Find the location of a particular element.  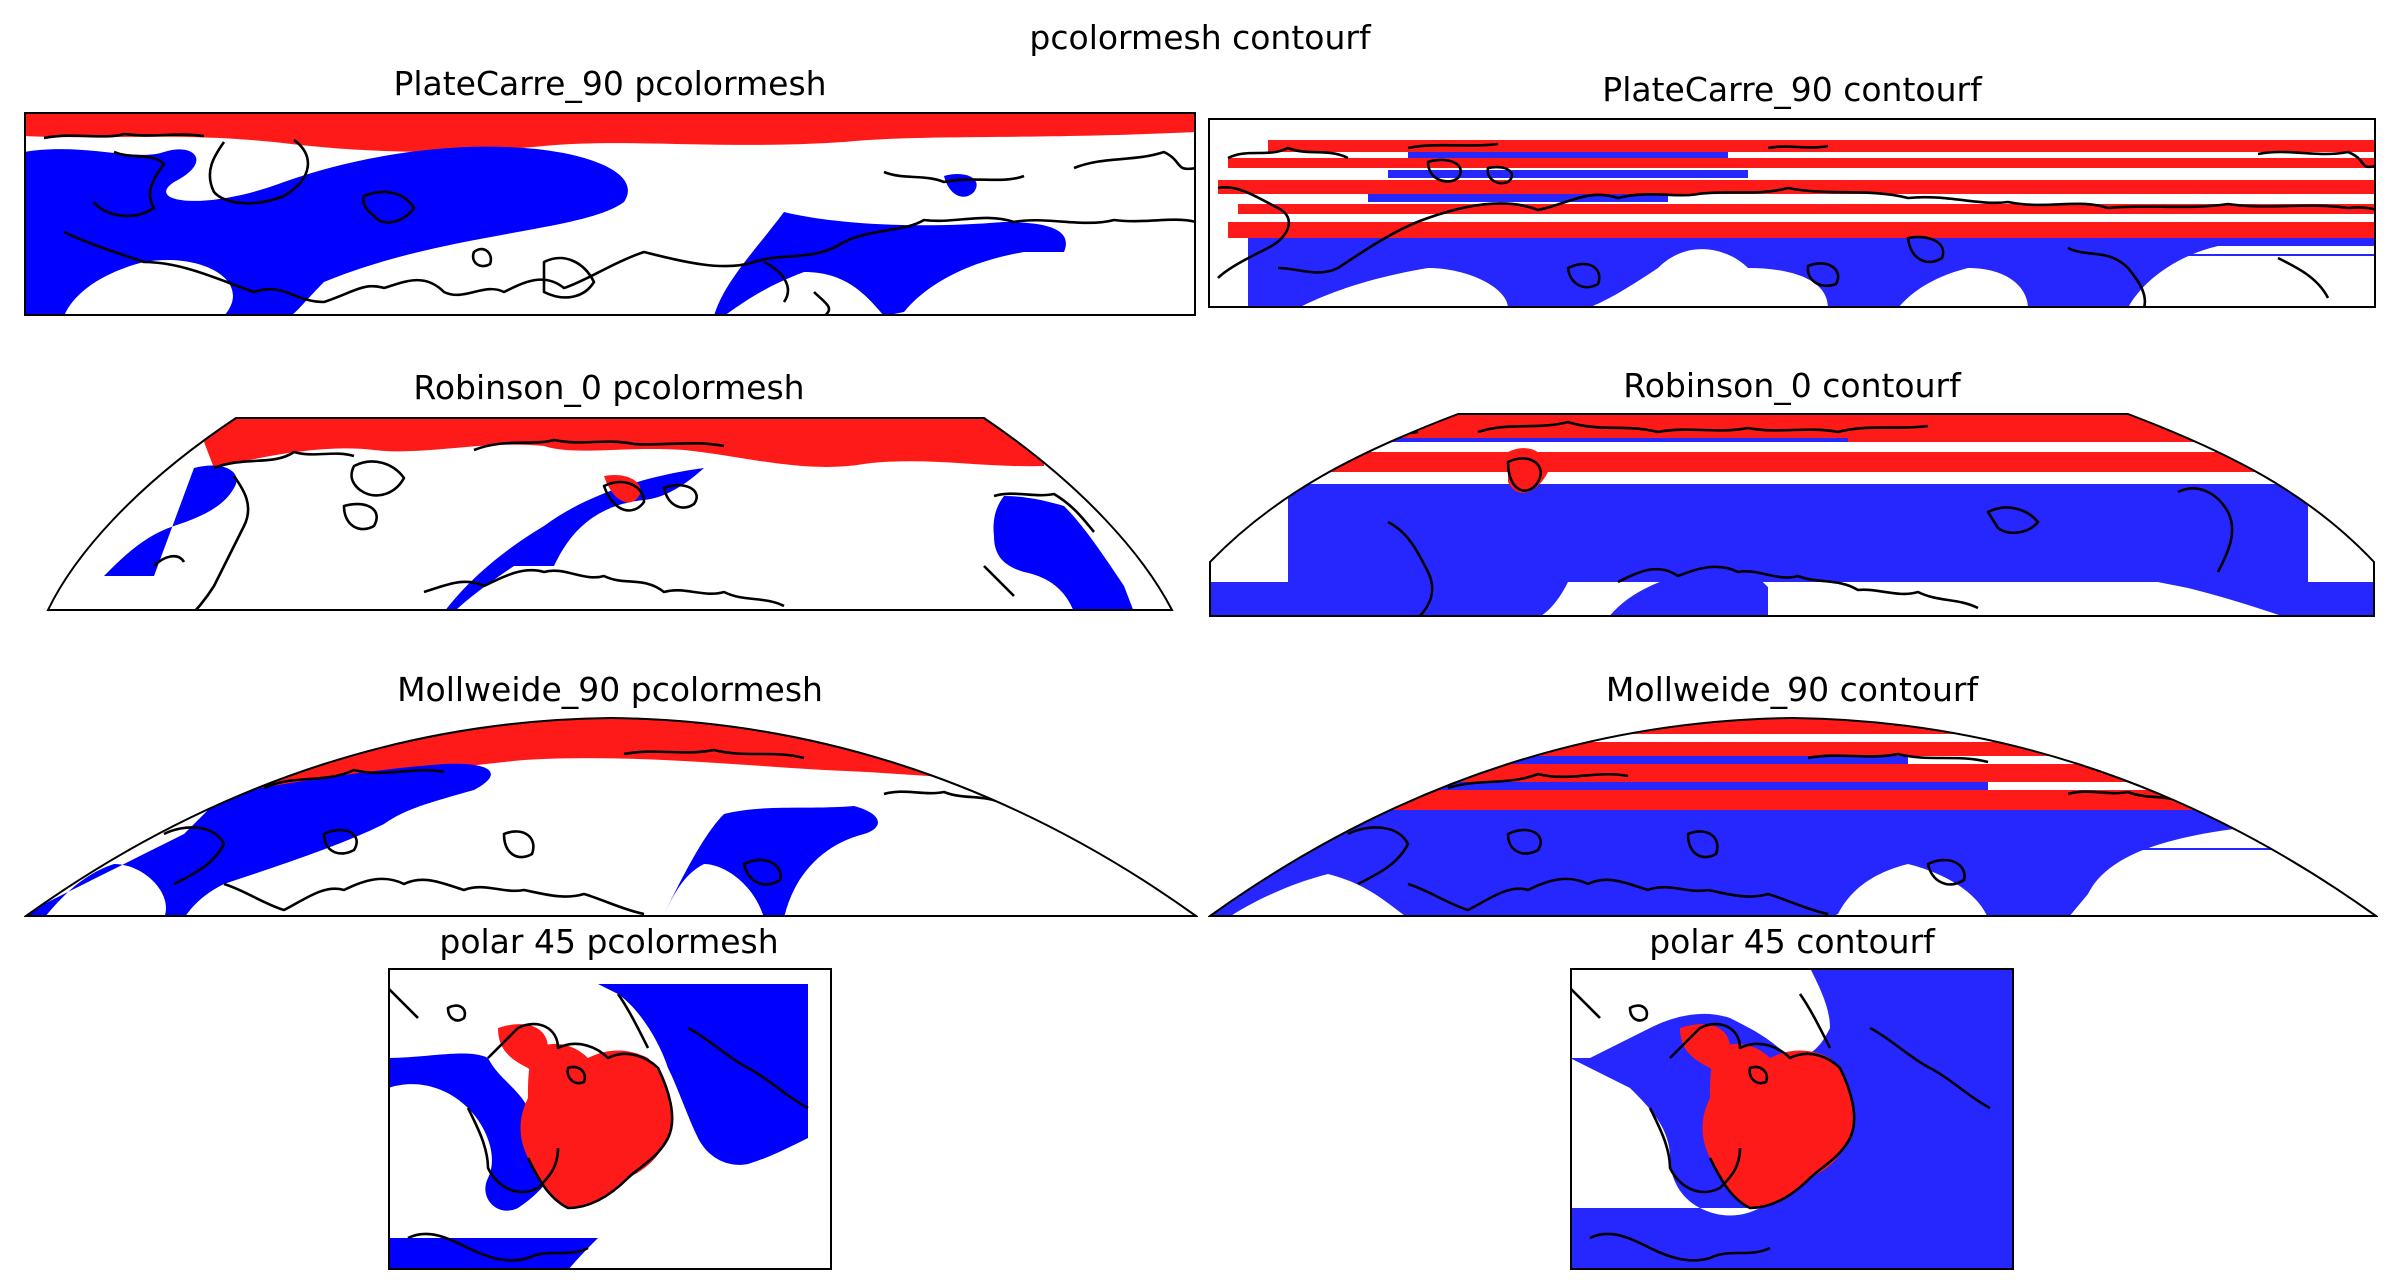

negative-field-lower is located at coordinates (1499, 592).